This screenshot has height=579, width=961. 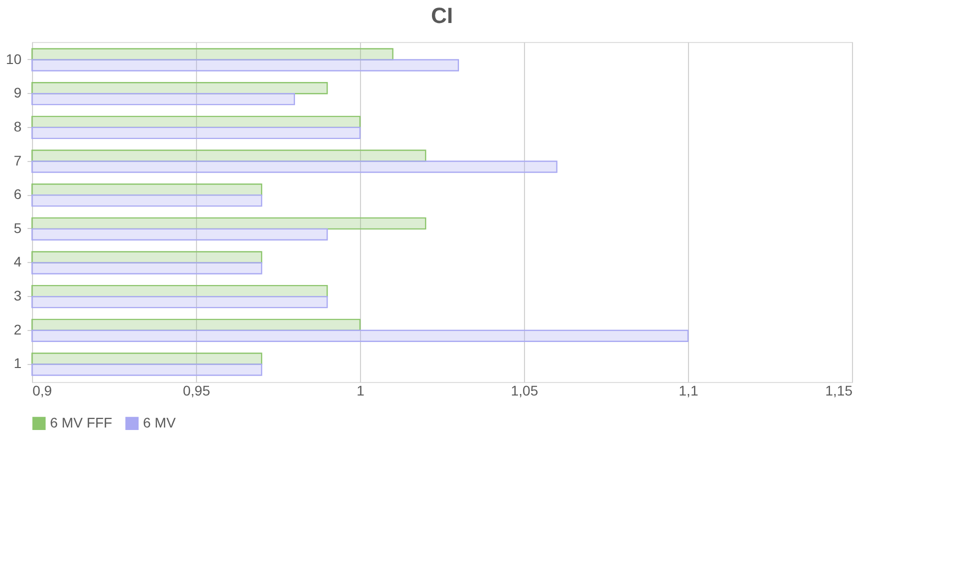 I want to click on legend-label: 6 MV, so click(x=159, y=422).